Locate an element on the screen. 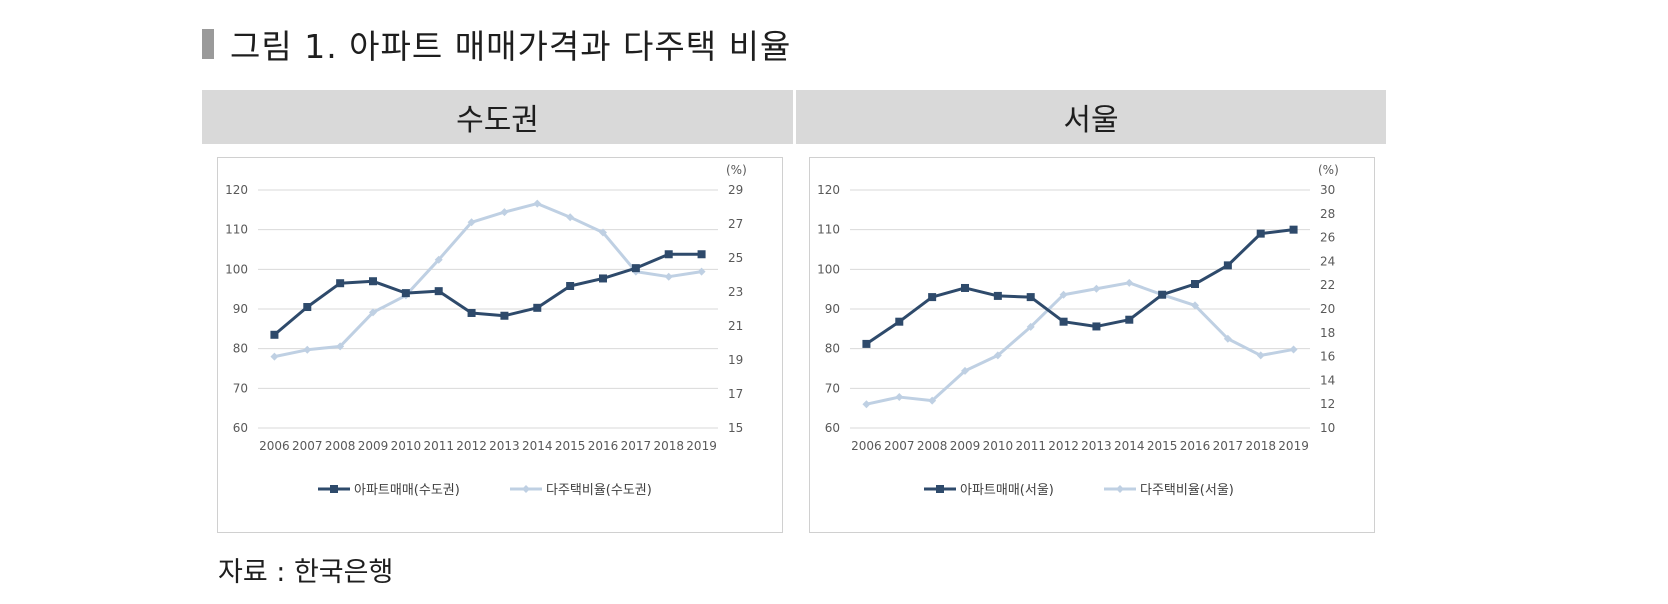  panel-title-seoul: 서울 is located at coordinates (1091, 120).